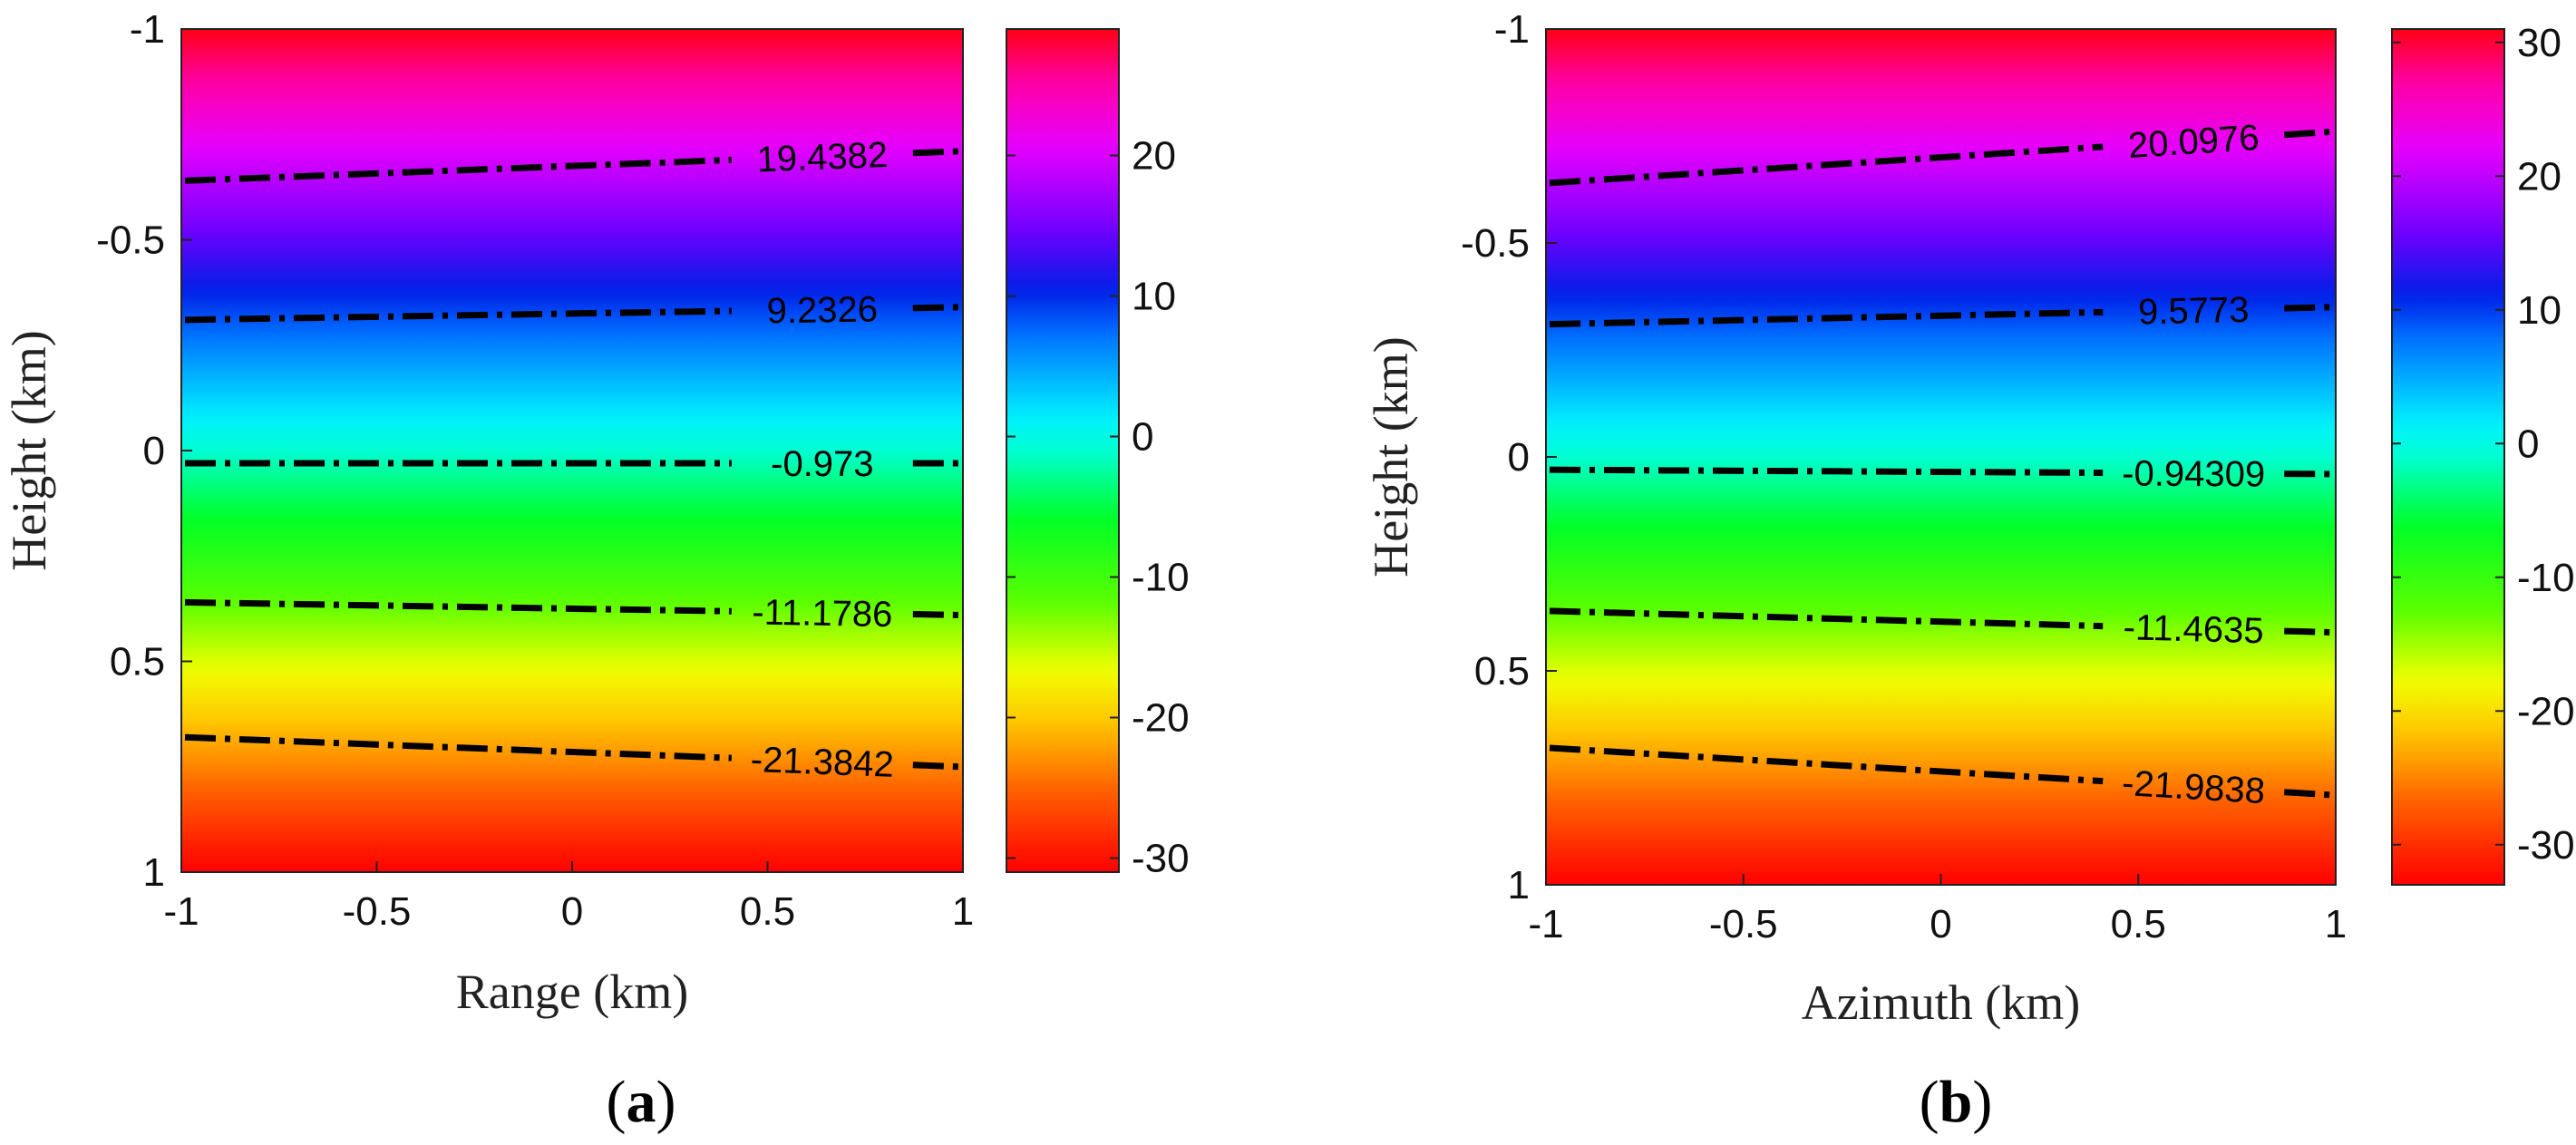  Describe the element at coordinates (822, 614) in the screenshot. I see `contour-label: -11.1786` at that location.